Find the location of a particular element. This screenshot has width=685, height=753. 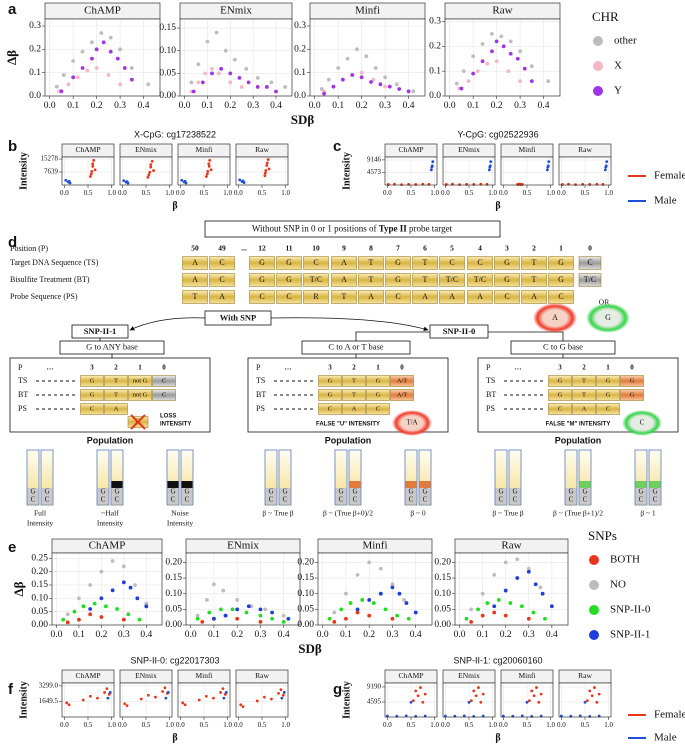

legend-label: X is located at coordinates (618, 66).